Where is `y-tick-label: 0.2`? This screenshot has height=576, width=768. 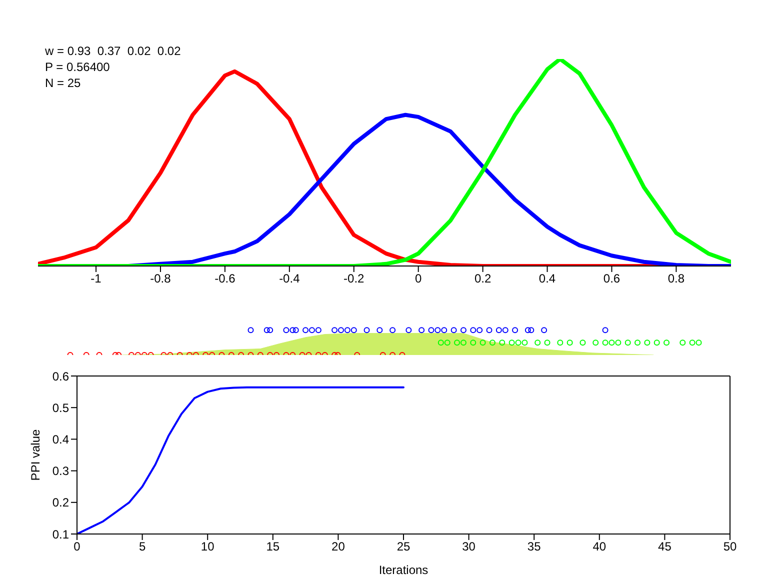 y-tick-label: 0.2 is located at coordinates (61, 503).